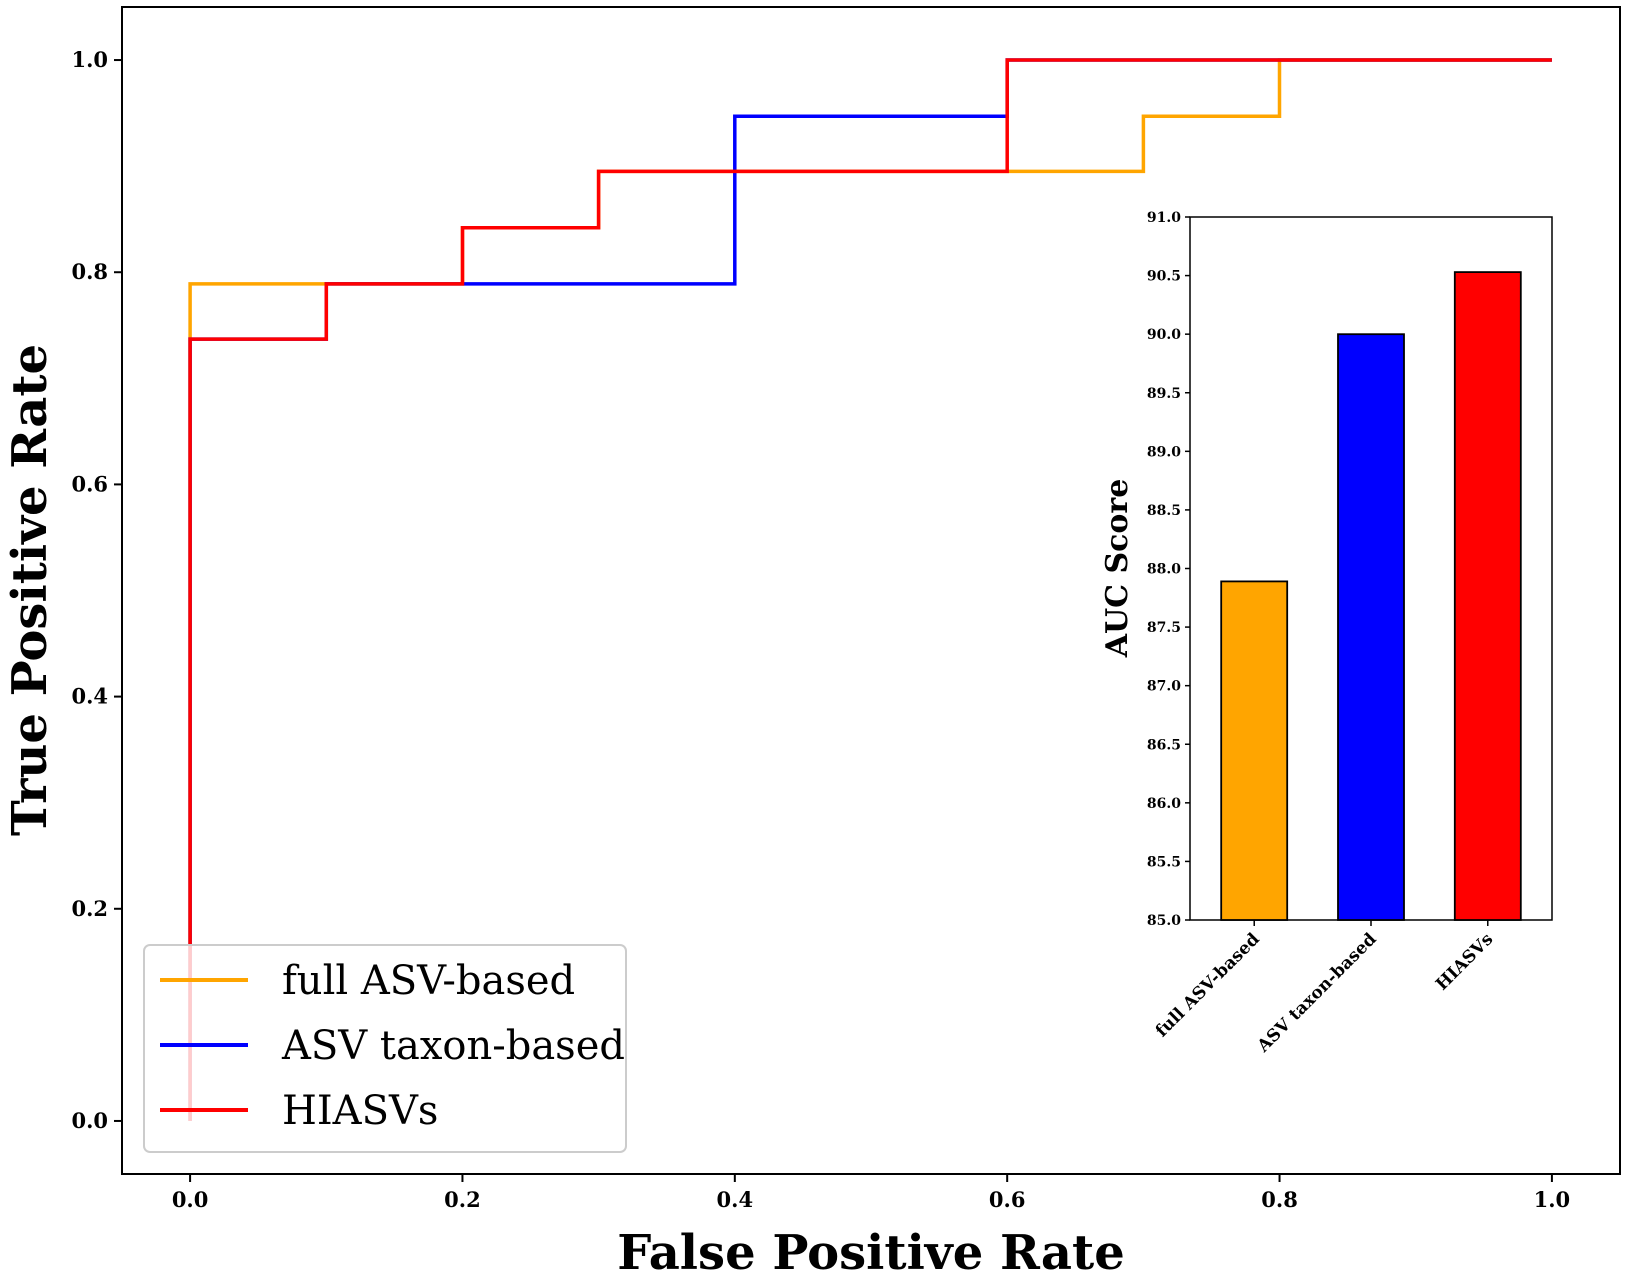 This screenshot has height=1277, width=1626. I want to click on inset-y-tick-label: 87.5, so click(1164, 628).